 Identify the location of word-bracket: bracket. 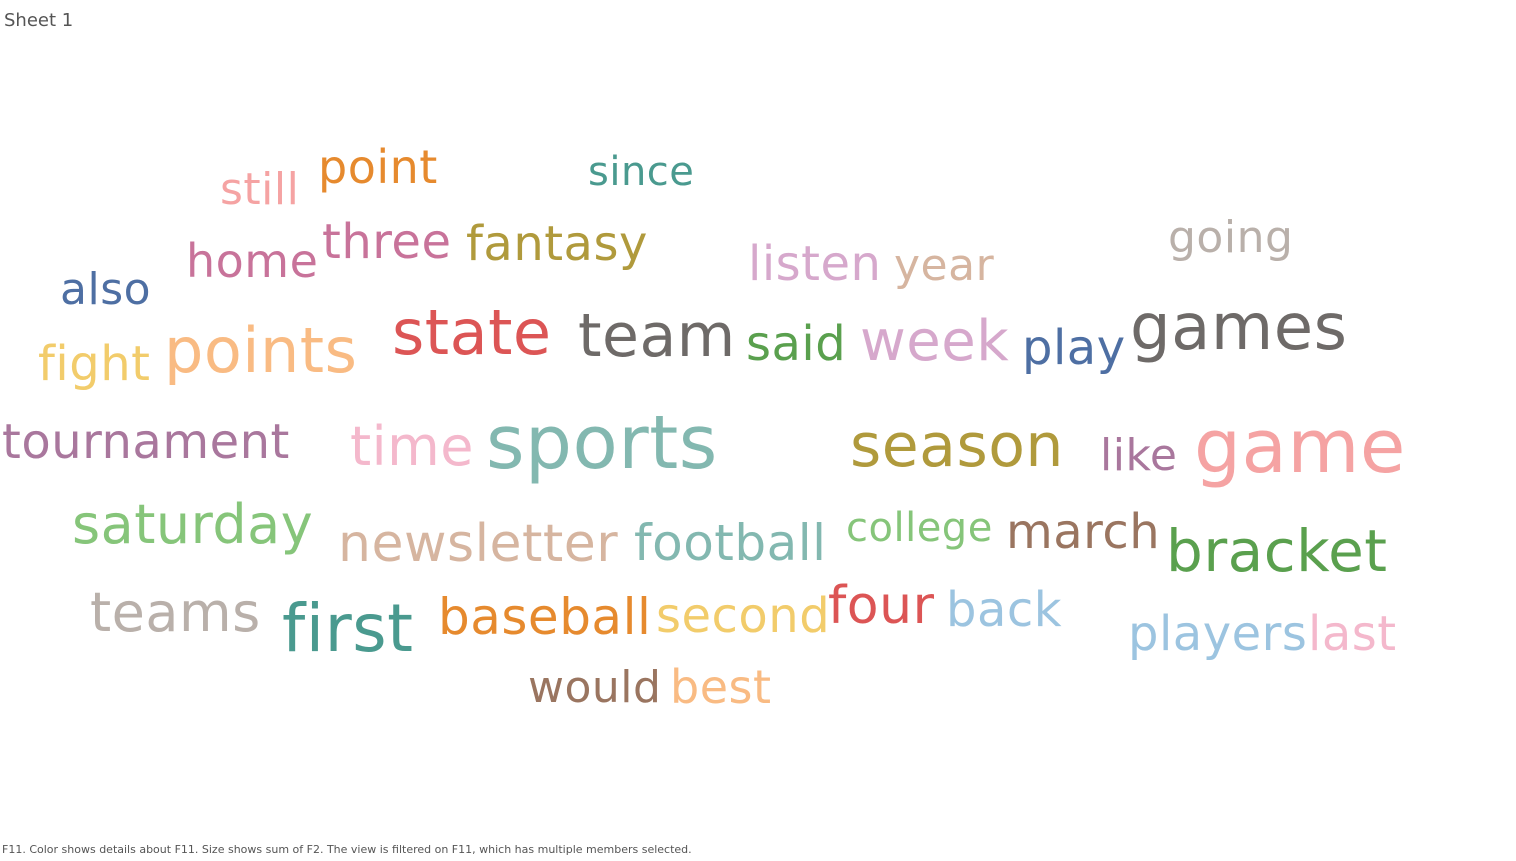
(1277, 551).